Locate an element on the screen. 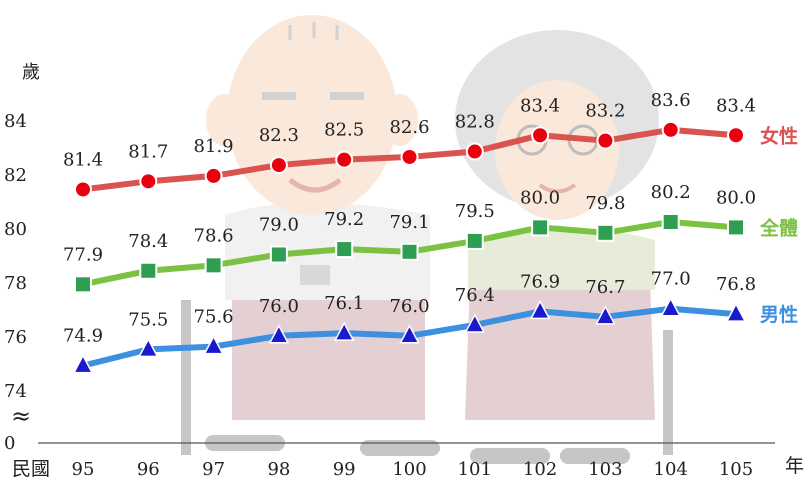 This screenshot has height=484, width=809. data-label: 80.2 is located at coordinates (671, 192).